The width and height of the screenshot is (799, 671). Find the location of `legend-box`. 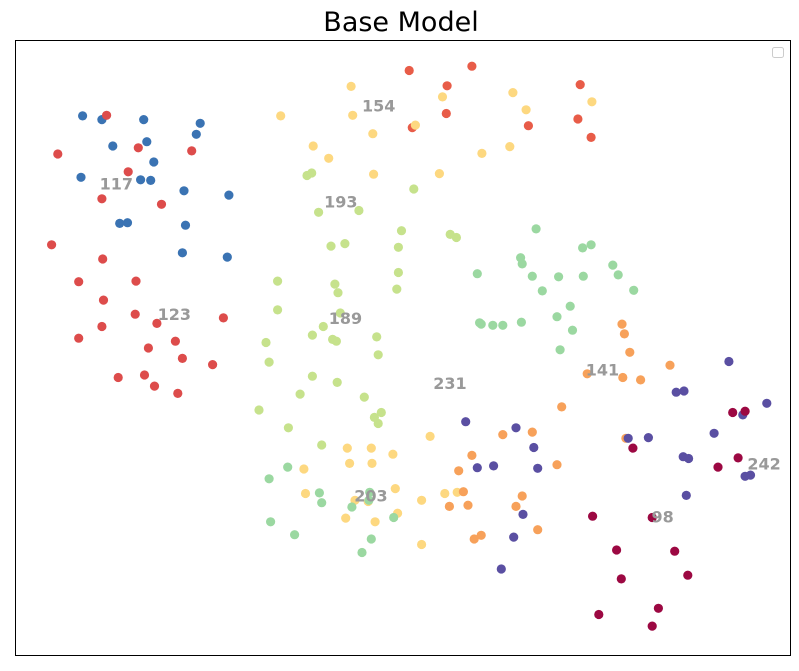

legend-box is located at coordinates (778, 52).